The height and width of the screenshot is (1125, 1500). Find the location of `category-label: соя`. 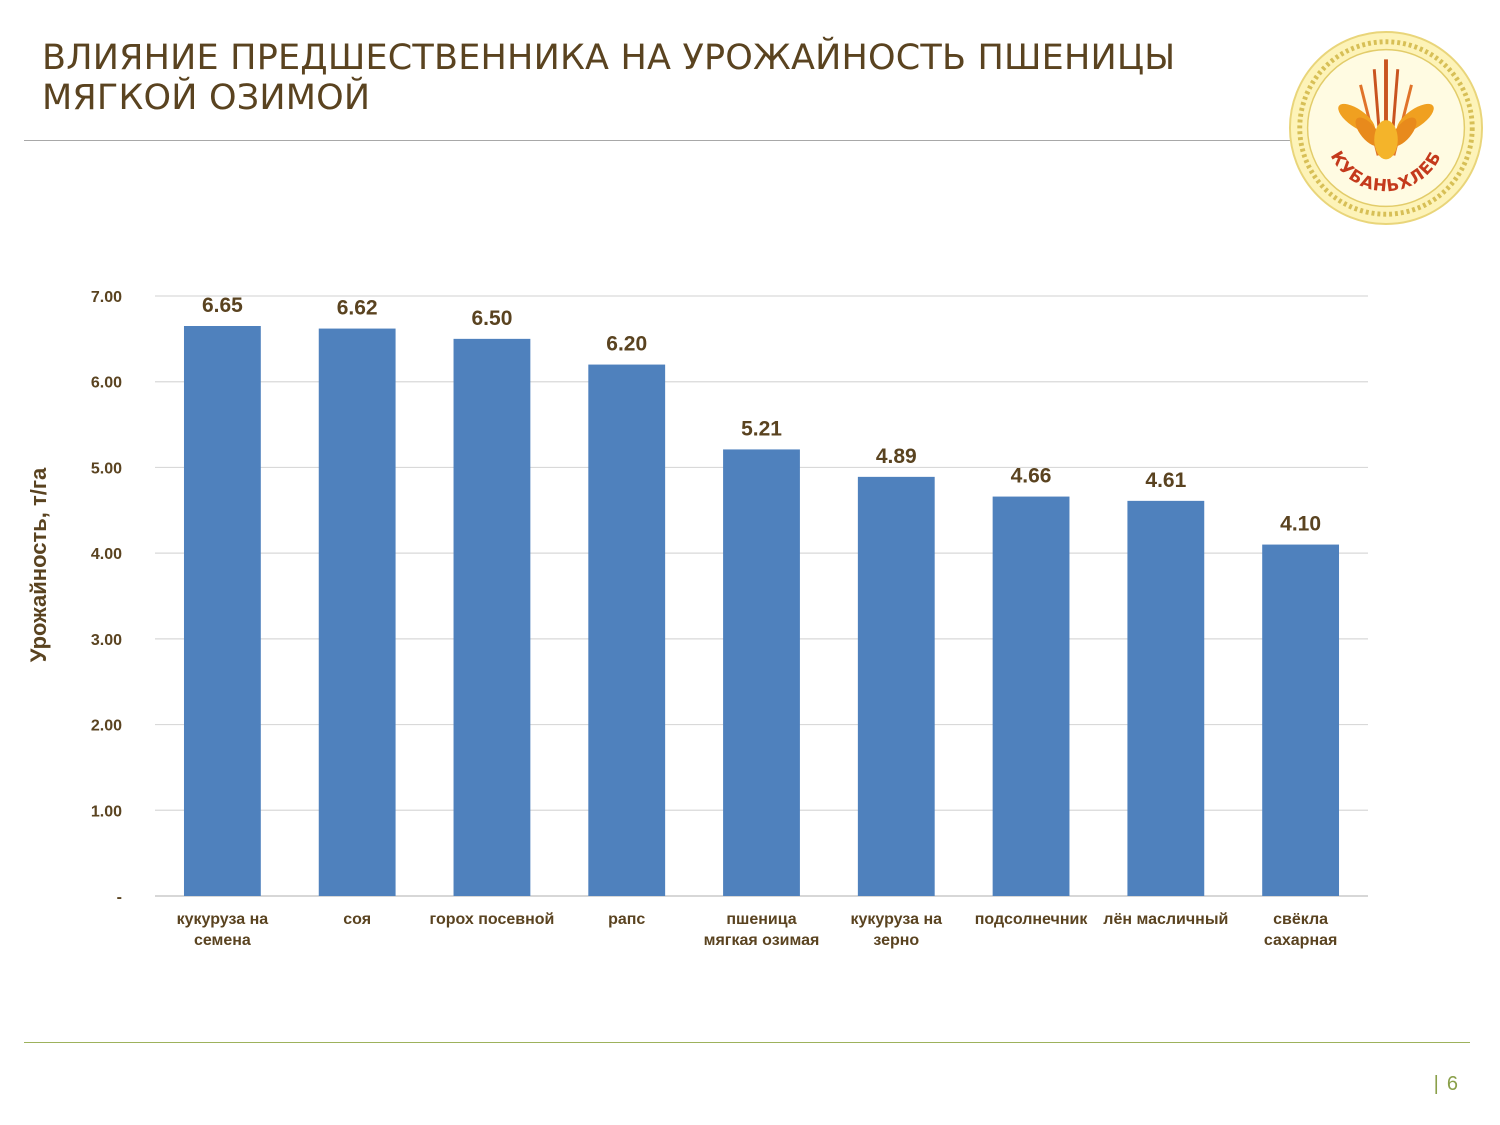

category-label: соя is located at coordinates (357, 919).